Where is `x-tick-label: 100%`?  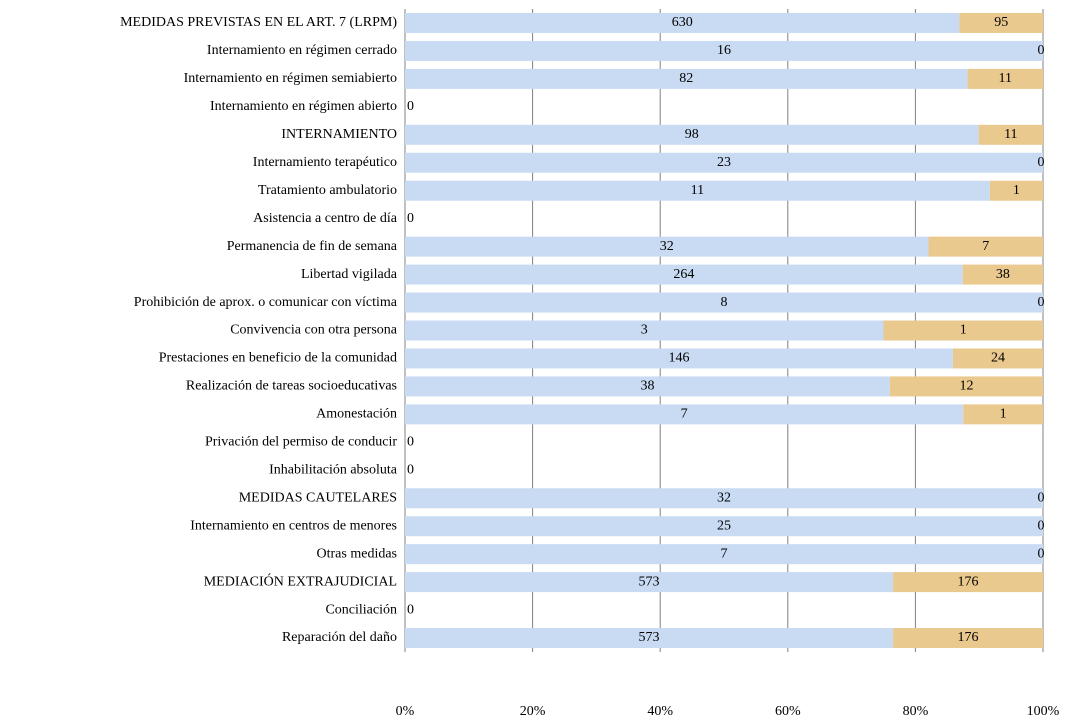 x-tick-label: 100% is located at coordinates (1043, 711).